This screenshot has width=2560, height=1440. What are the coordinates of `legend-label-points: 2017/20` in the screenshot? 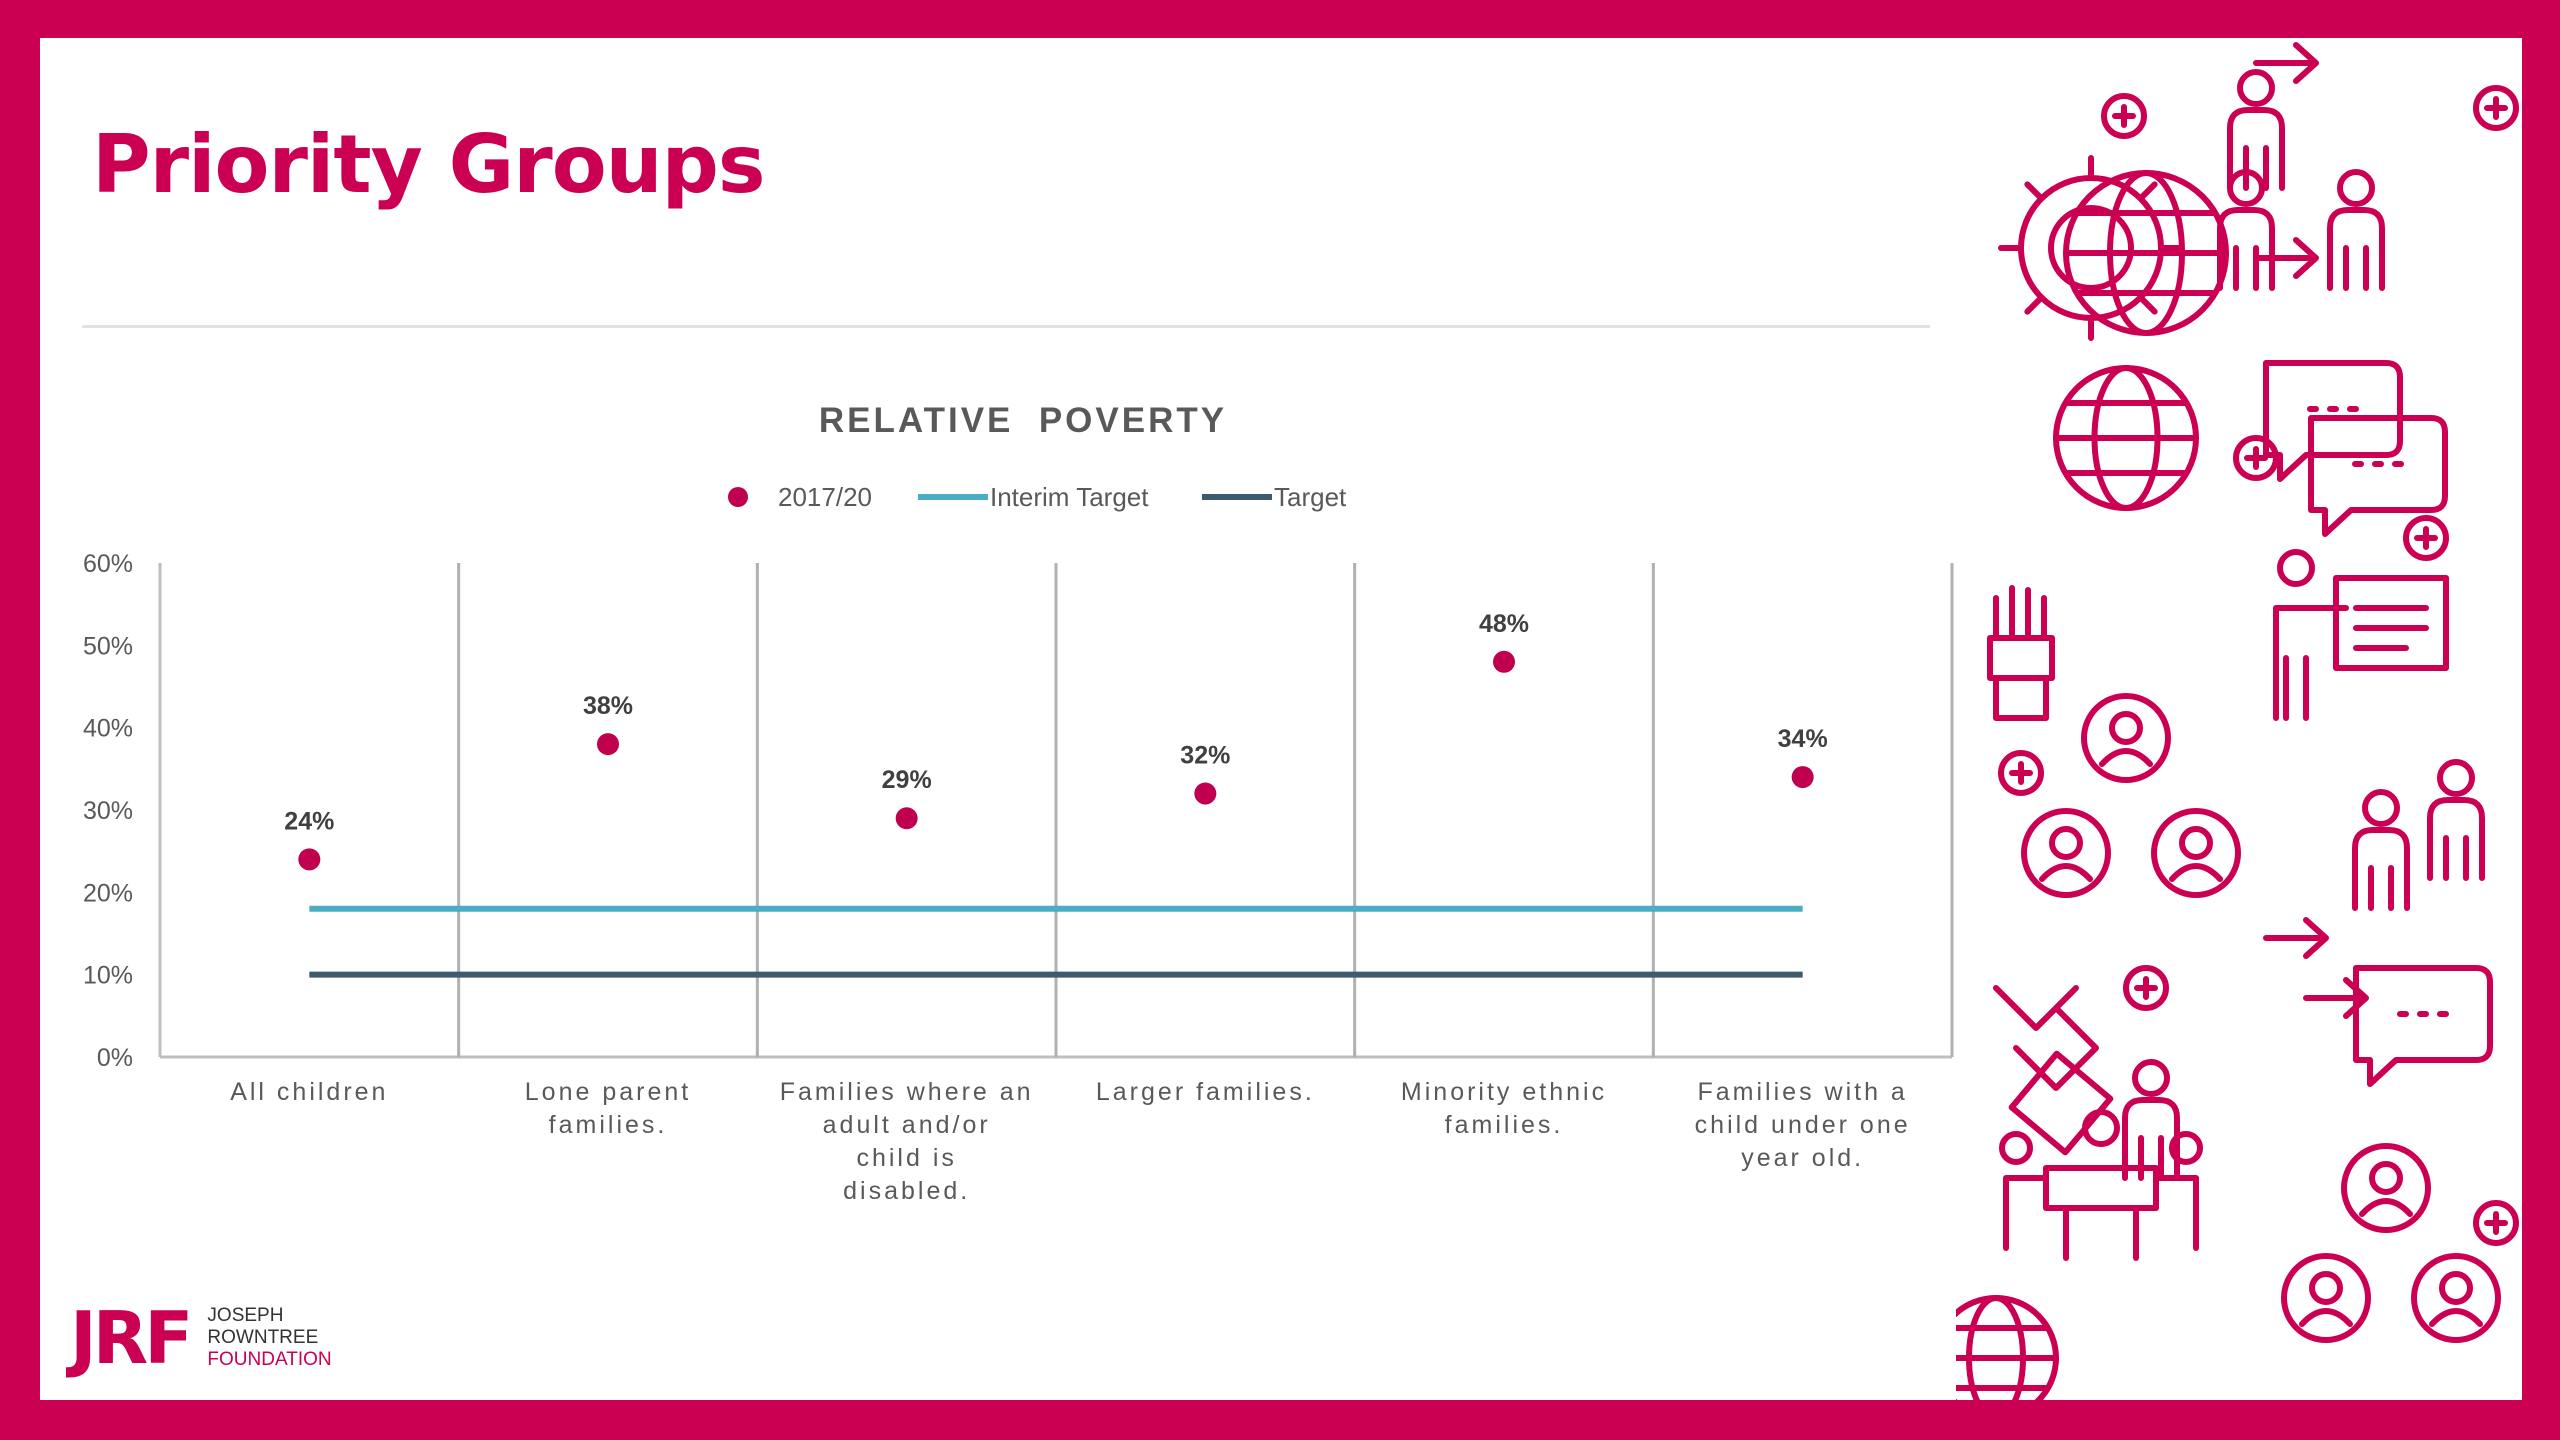 It's located at (825, 497).